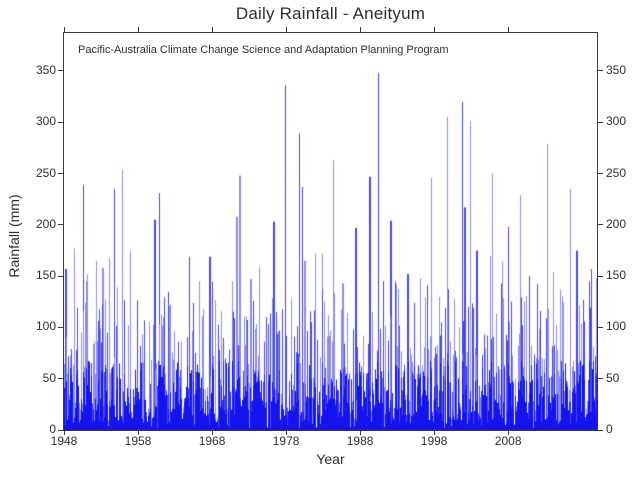 This screenshot has width=640, height=480. What do you see at coordinates (52, 429) in the screenshot?
I see `y-tick-label-left: 0` at bounding box center [52, 429].